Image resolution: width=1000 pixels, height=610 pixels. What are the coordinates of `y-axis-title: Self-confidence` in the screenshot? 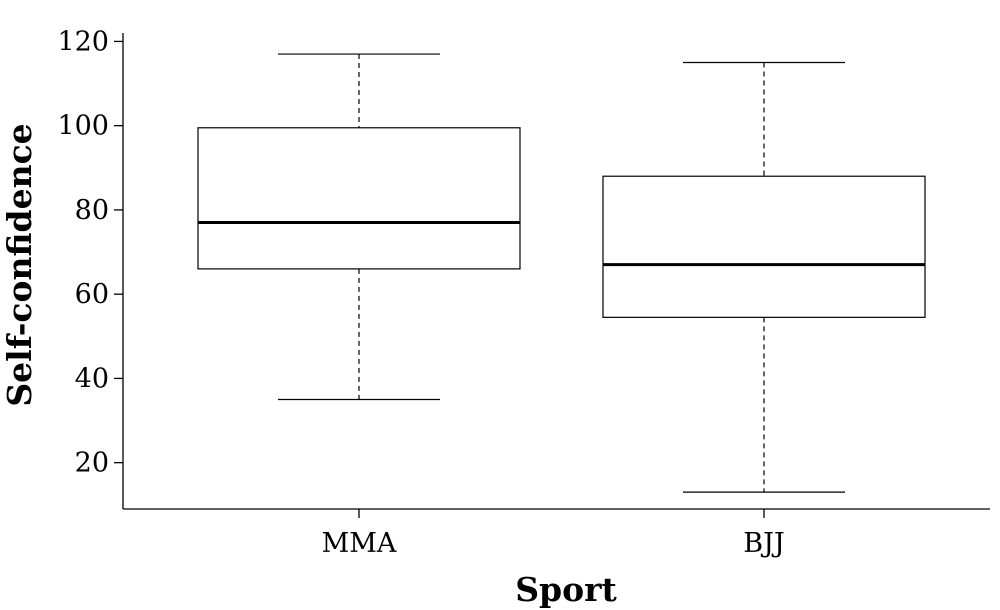 It's located at (19, 264).